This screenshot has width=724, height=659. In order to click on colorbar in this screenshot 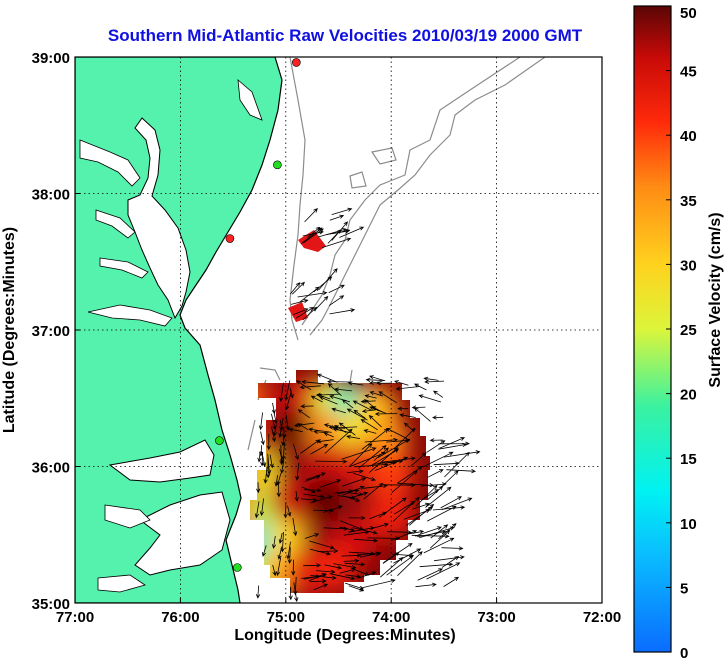, I will do `click(652, 329)`.